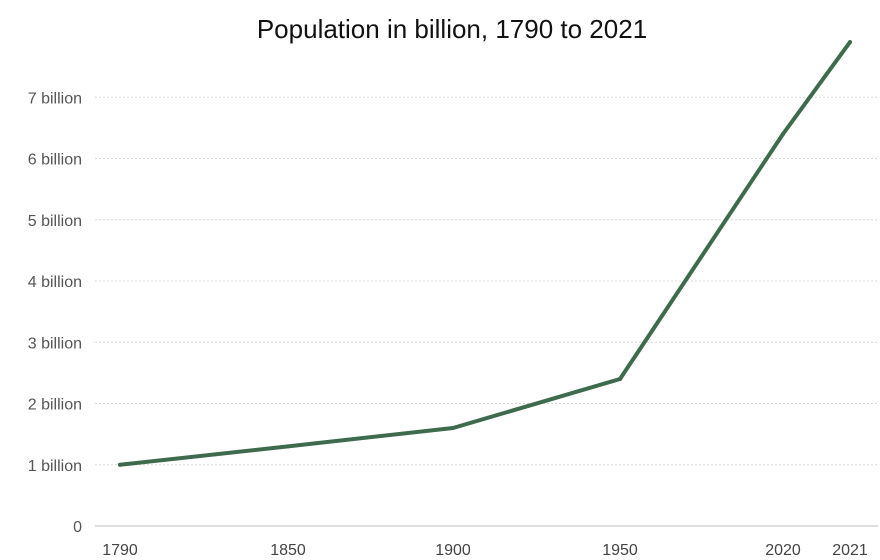 This screenshot has width=880, height=560. Describe the element at coordinates (288, 548) in the screenshot. I see `x-tick-label: 1850` at that location.